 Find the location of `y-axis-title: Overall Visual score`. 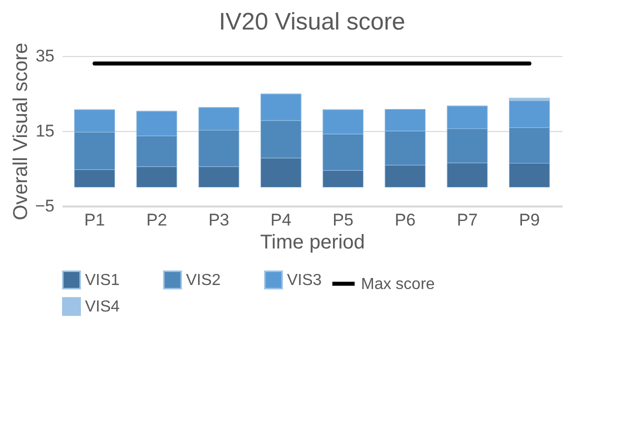

y-axis-title: Overall Visual score is located at coordinates (21, 131).